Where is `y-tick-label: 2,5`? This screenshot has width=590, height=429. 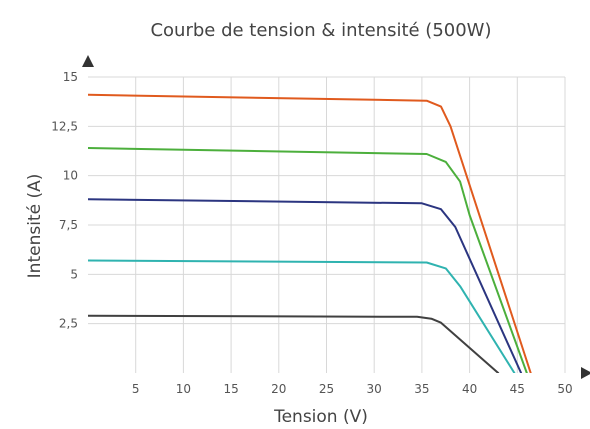
y-tick-label: 2,5 is located at coordinates (68, 324).